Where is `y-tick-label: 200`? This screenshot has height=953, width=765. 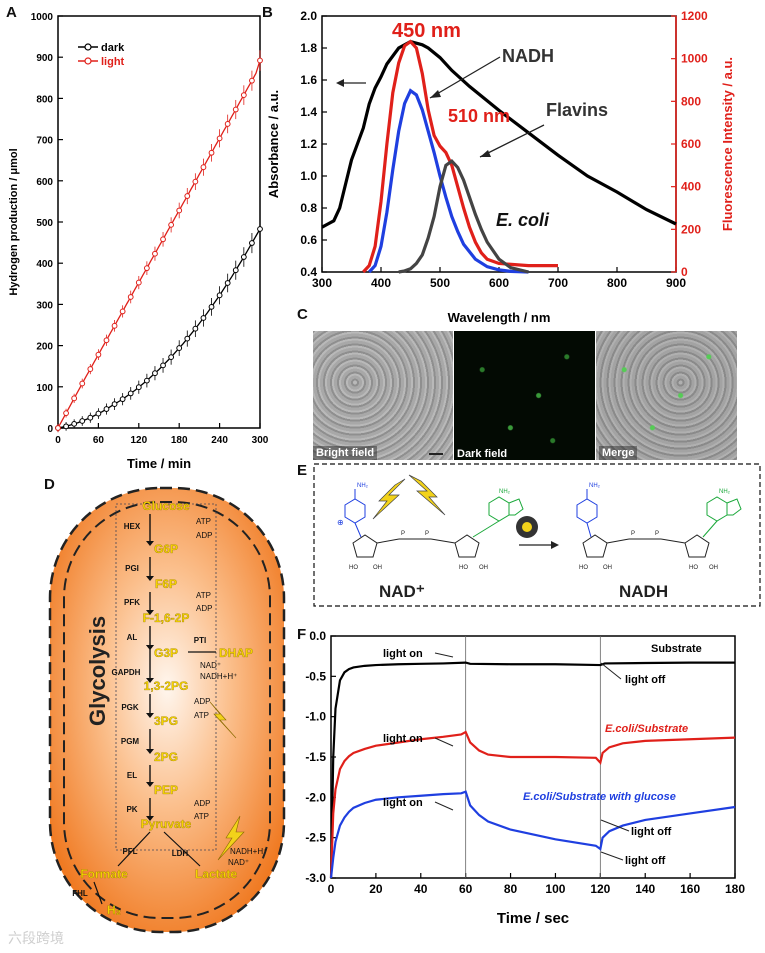 y-tick-label: 200 is located at coordinates (44, 347).